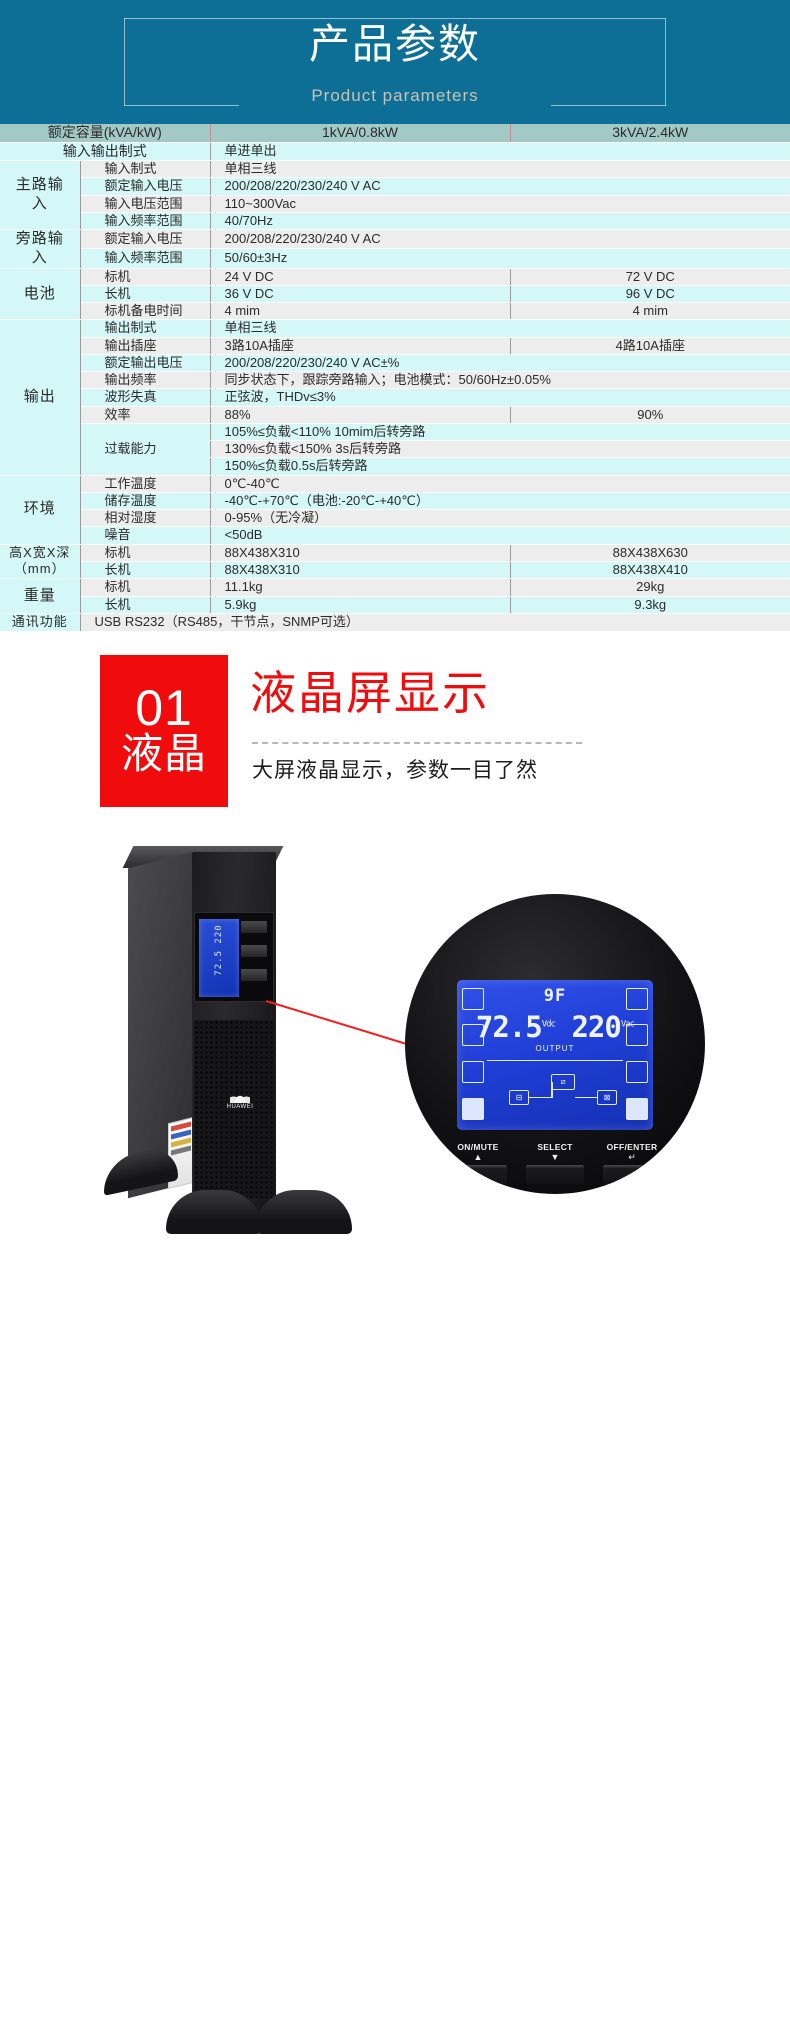  Describe the element at coordinates (40, 249) in the screenshot. I see `group-label-bypass-input: 旁路输入` at that location.